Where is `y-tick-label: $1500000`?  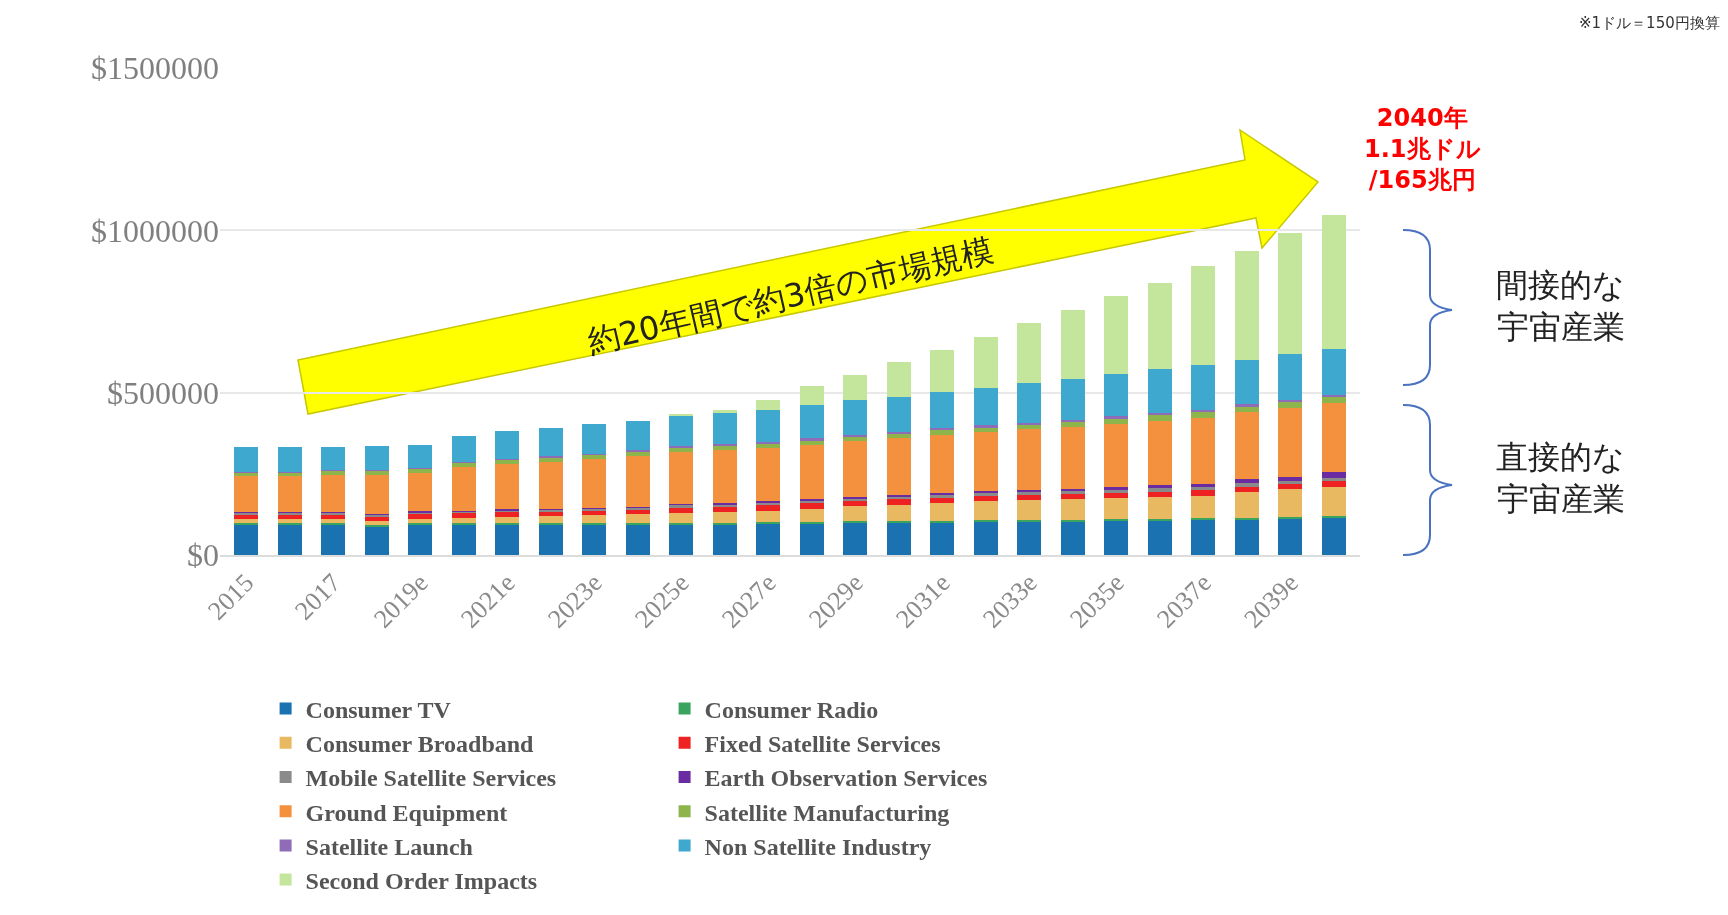
y-tick-label: $1500000 is located at coordinates (155, 68).